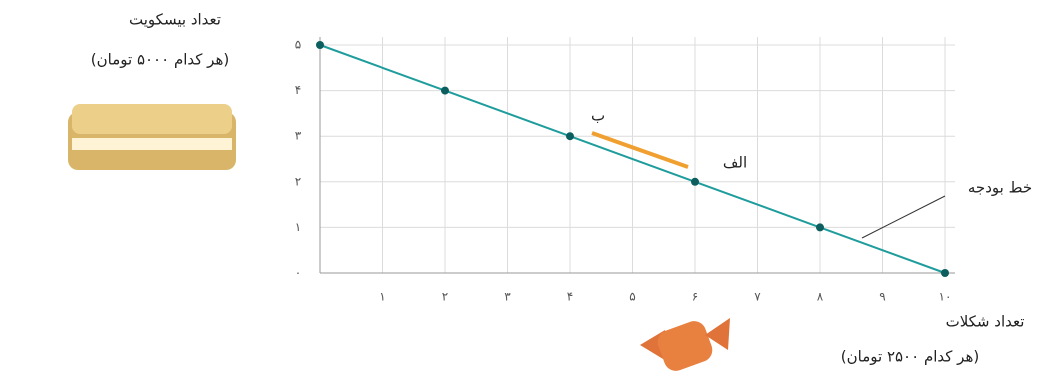 The height and width of the screenshot is (392, 1059). Describe the element at coordinates (903, 217) in the screenshot. I see `callout-line` at that location.